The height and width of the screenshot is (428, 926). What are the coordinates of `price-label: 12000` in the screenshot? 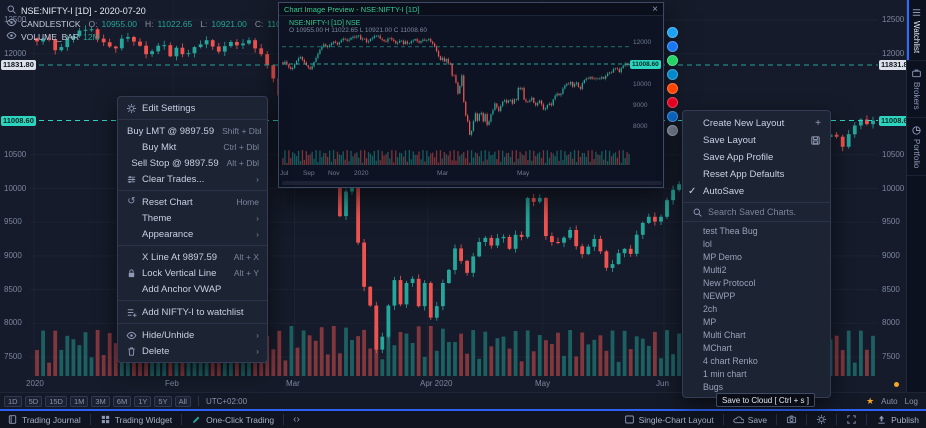 It's located at (15, 53).